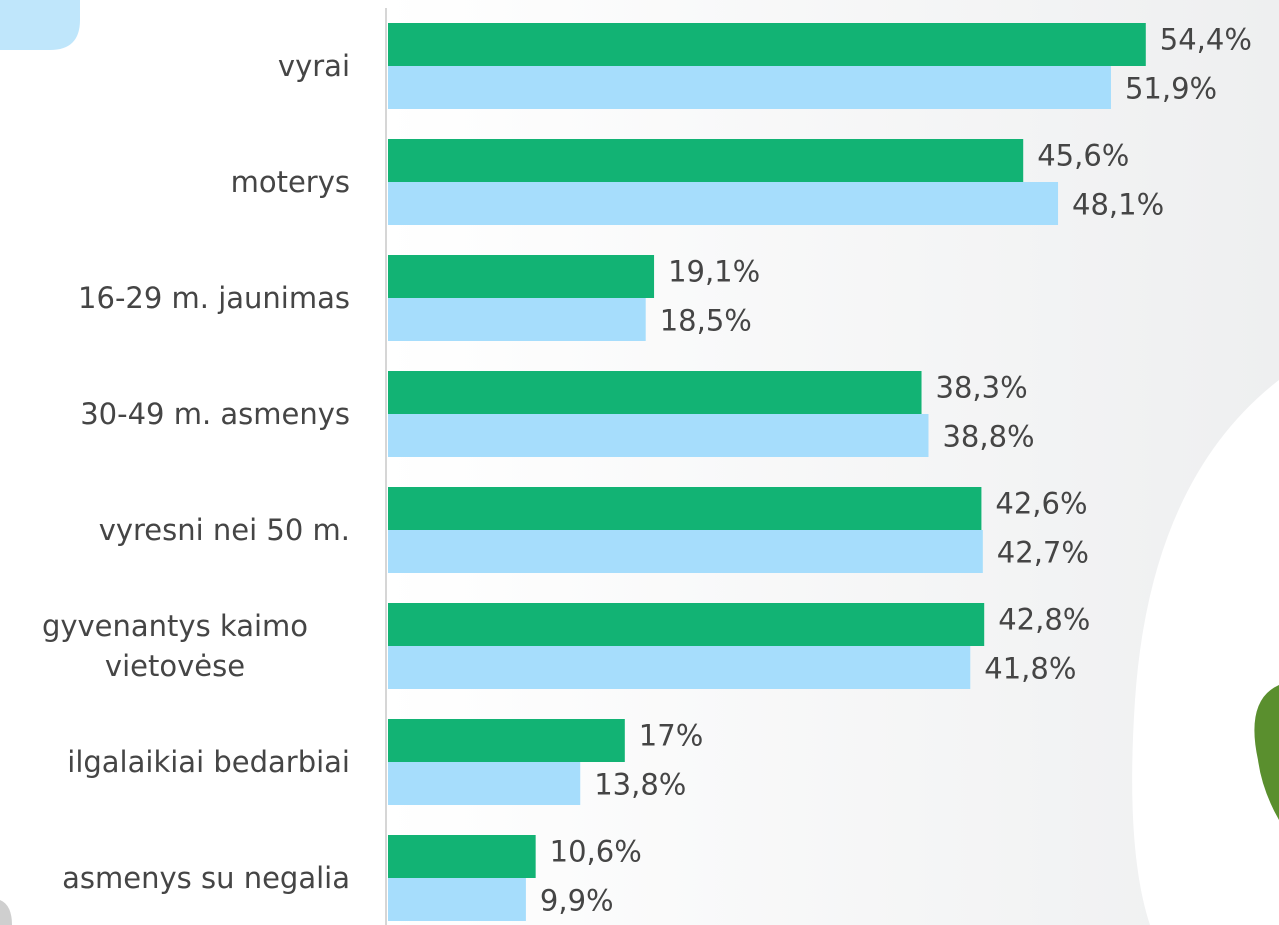 The image size is (1279, 925). I want to click on decor-dot, so click(6, 912).